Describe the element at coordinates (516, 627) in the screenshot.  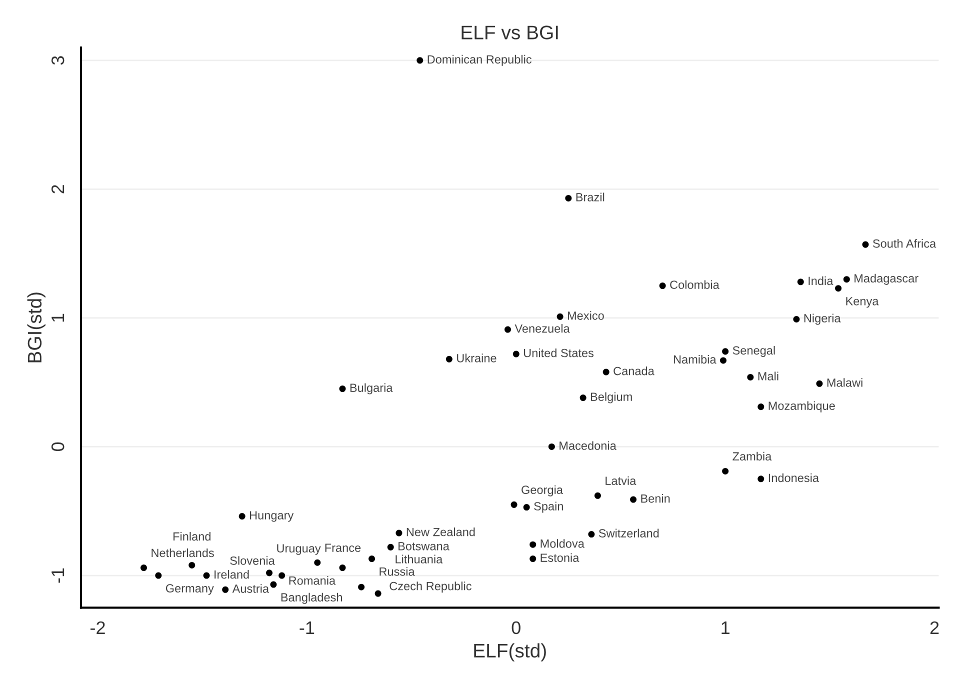
I see `x-tick-label: 0` at that location.